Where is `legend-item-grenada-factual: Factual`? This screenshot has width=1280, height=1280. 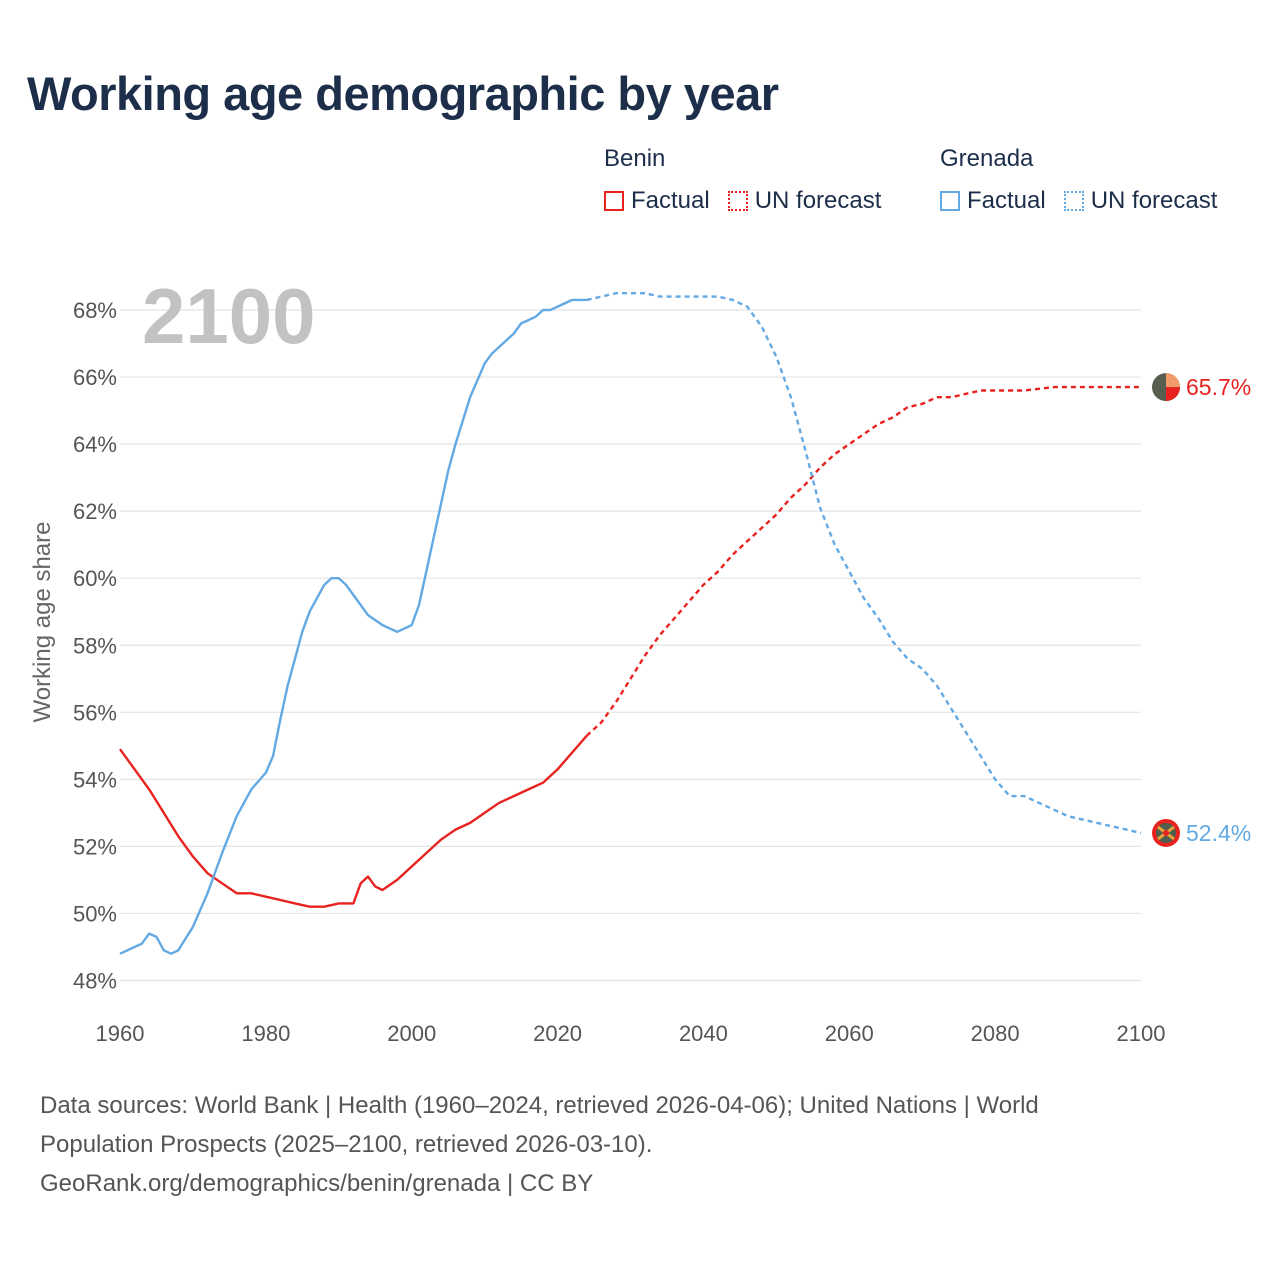 legend-item-grenada-factual: Factual is located at coordinates (993, 201).